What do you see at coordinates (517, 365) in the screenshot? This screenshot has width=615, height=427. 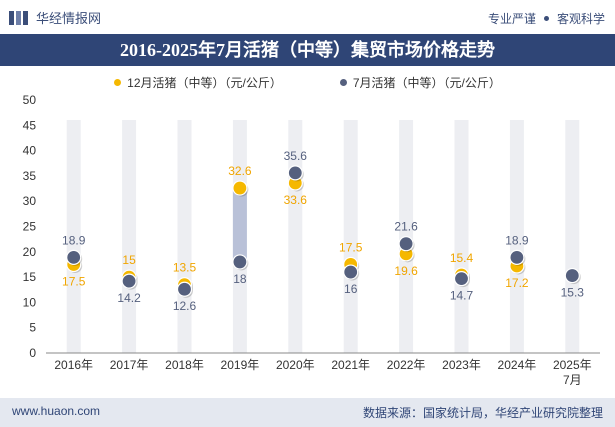 I see `x-tick-label: 2024年` at bounding box center [517, 365].